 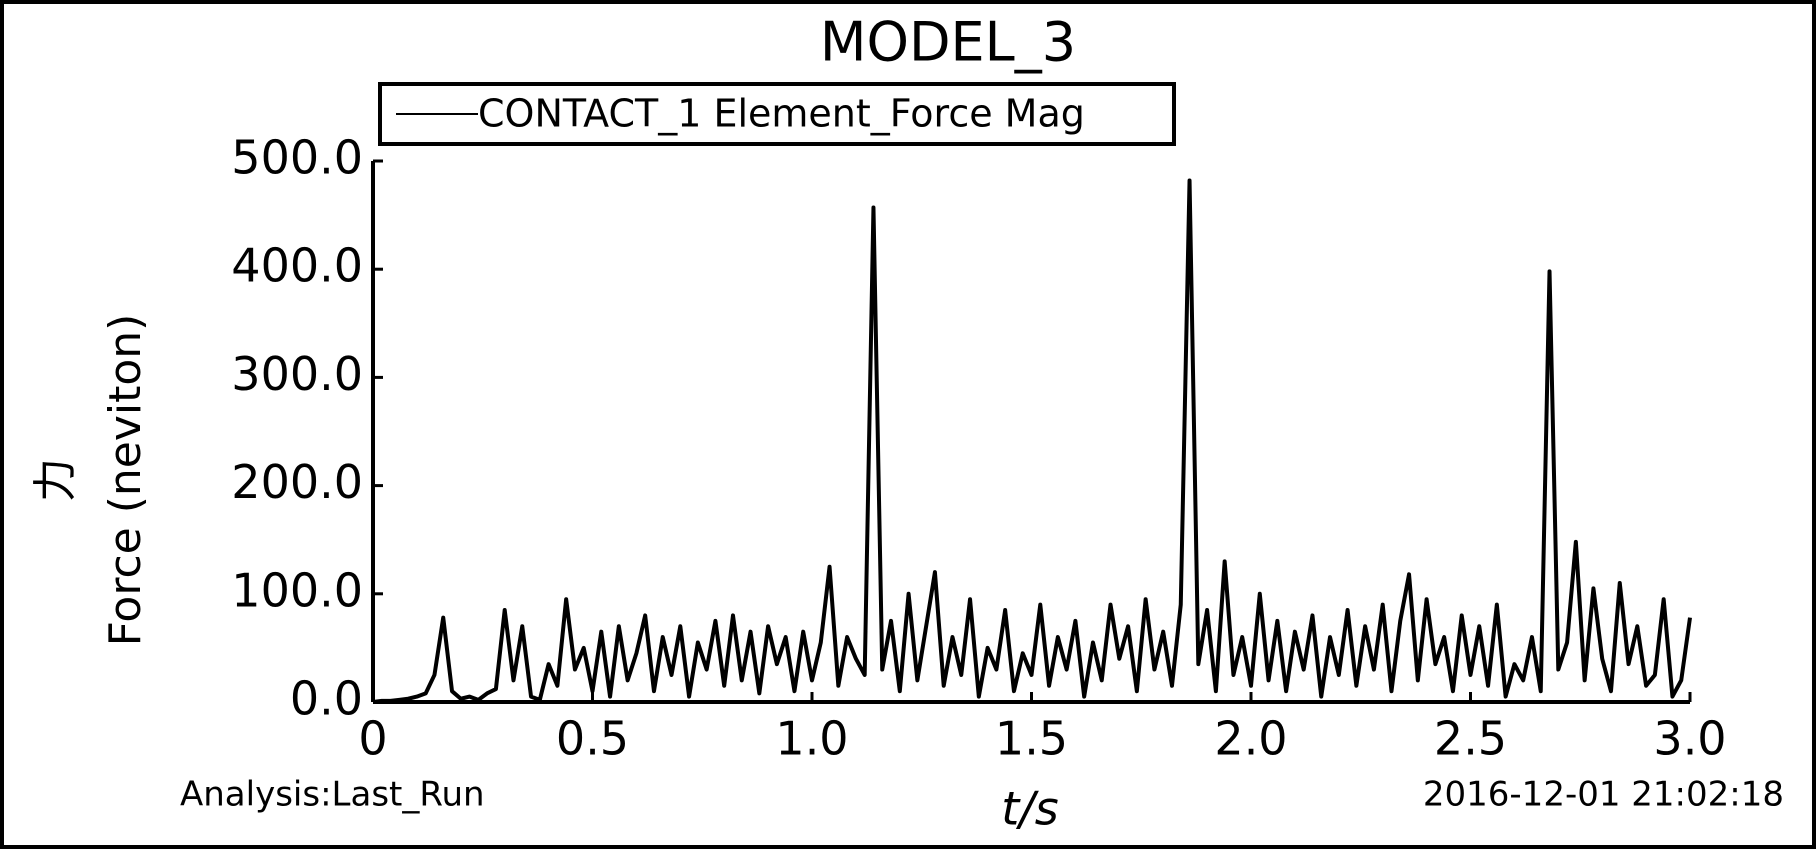 I want to click on footer-right: 2016-12-01 21:02:18, so click(x=1603, y=795).